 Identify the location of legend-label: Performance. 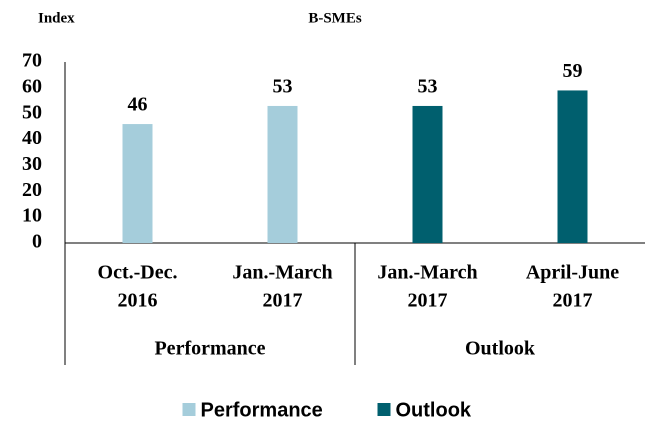
(262, 410).